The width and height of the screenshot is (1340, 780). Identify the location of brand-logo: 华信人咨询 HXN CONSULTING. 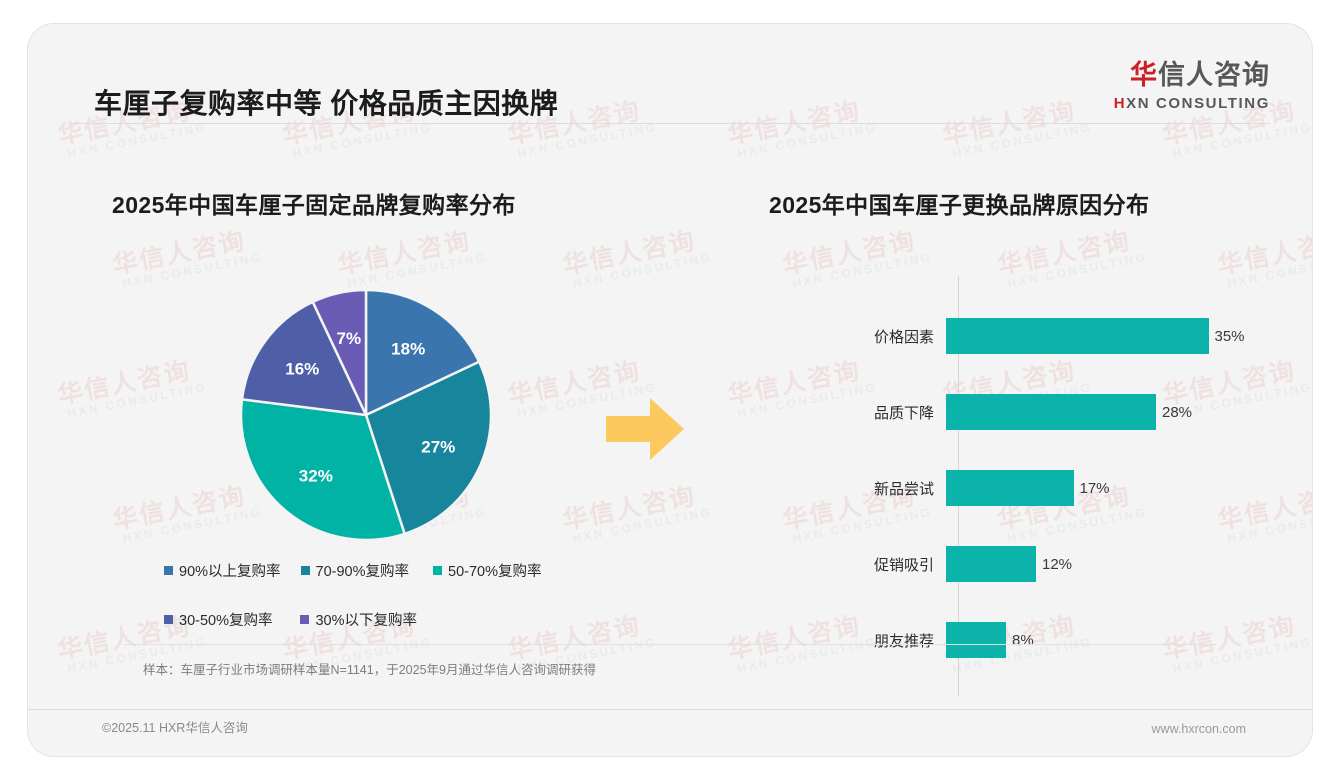
(1192, 87).